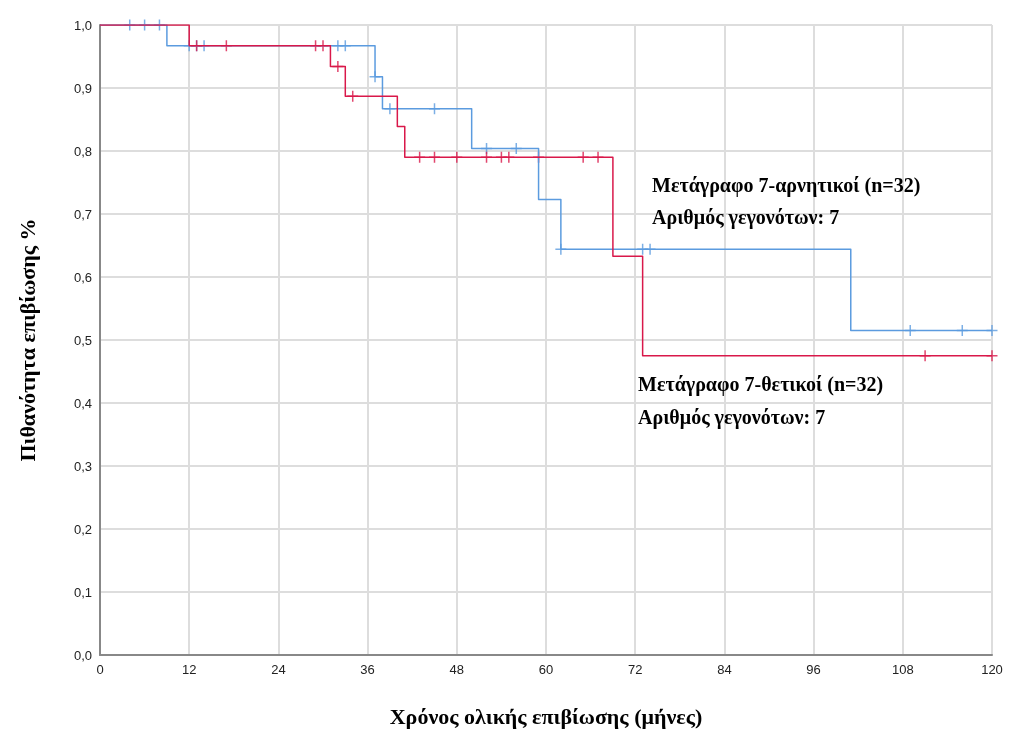 The image size is (1016, 740). What do you see at coordinates (82, 592) in the screenshot?
I see `y-tick-label: 0,1` at bounding box center [82, 592].